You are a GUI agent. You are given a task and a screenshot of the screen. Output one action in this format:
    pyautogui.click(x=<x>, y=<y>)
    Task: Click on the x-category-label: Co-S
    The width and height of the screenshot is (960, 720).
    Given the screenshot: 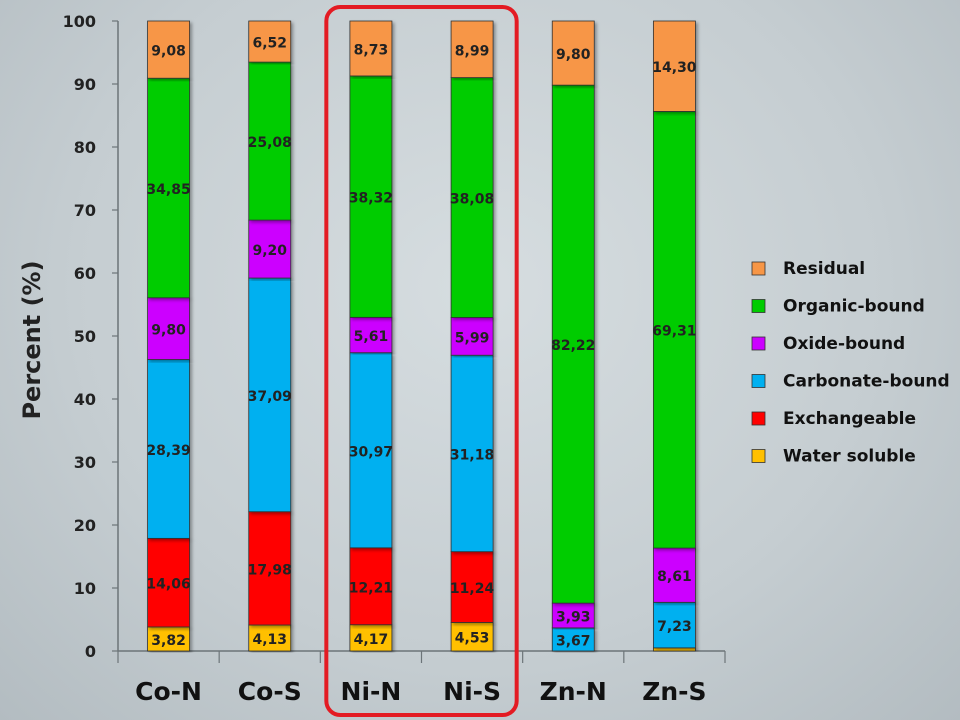 What is the action you would take?
    pyautogui.click(x=270, y=691)
    